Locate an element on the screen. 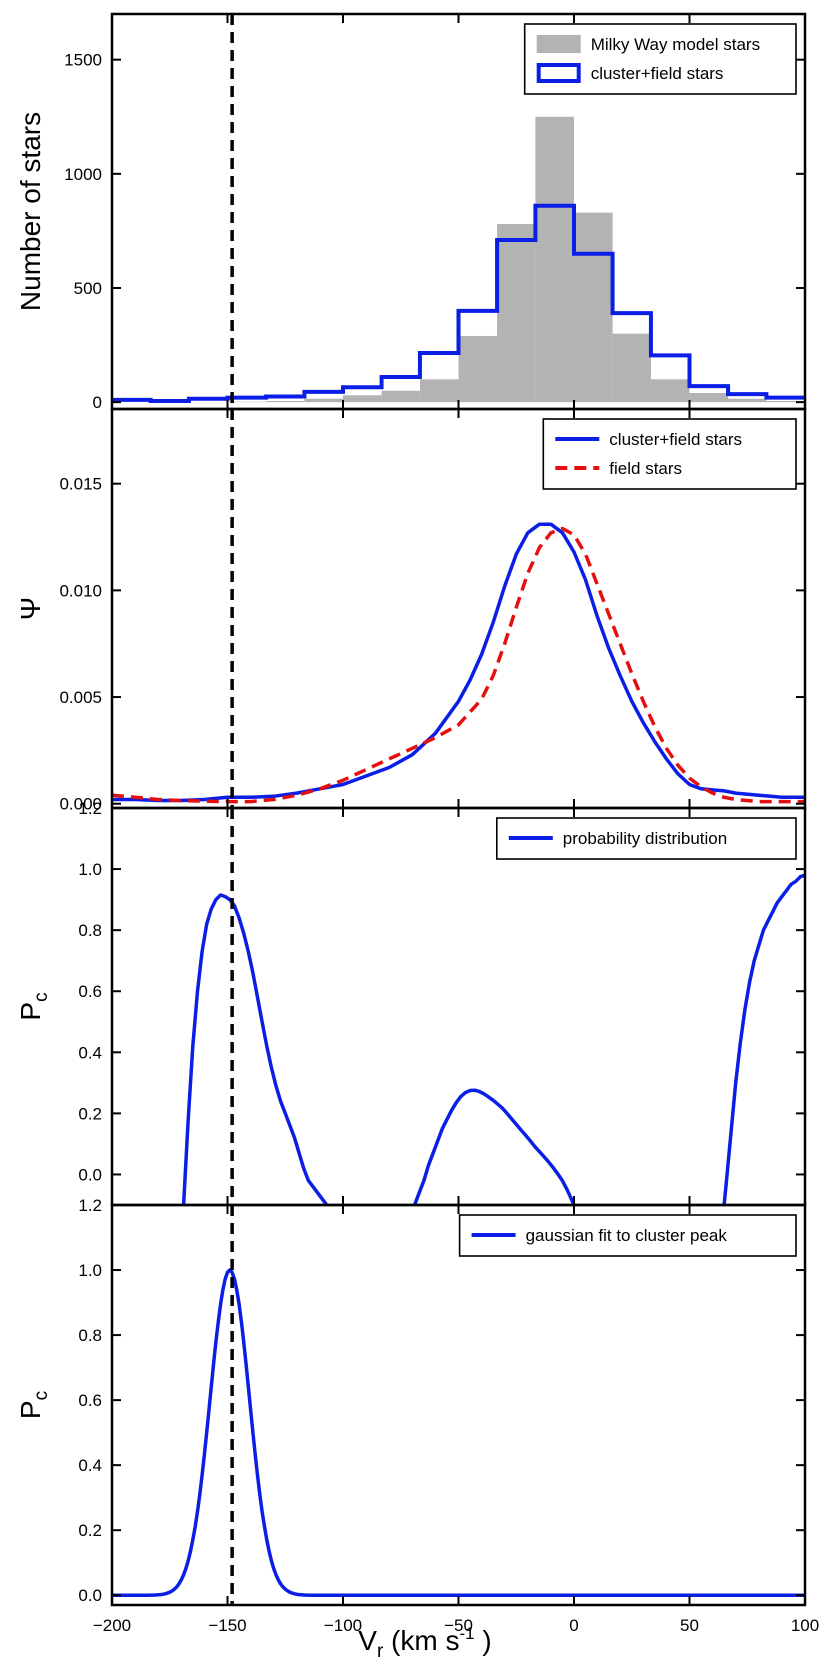  series-line-field-stars is located at coordinates (458, 665).